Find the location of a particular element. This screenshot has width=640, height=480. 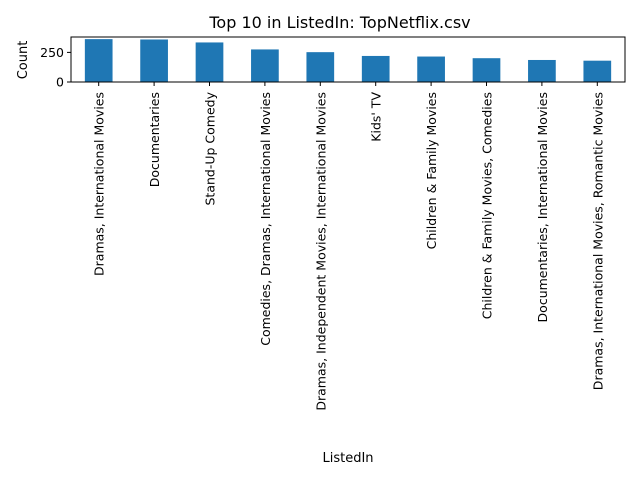

x-tick-label: Dramas, International Movies is located at coordinates (99, 184).